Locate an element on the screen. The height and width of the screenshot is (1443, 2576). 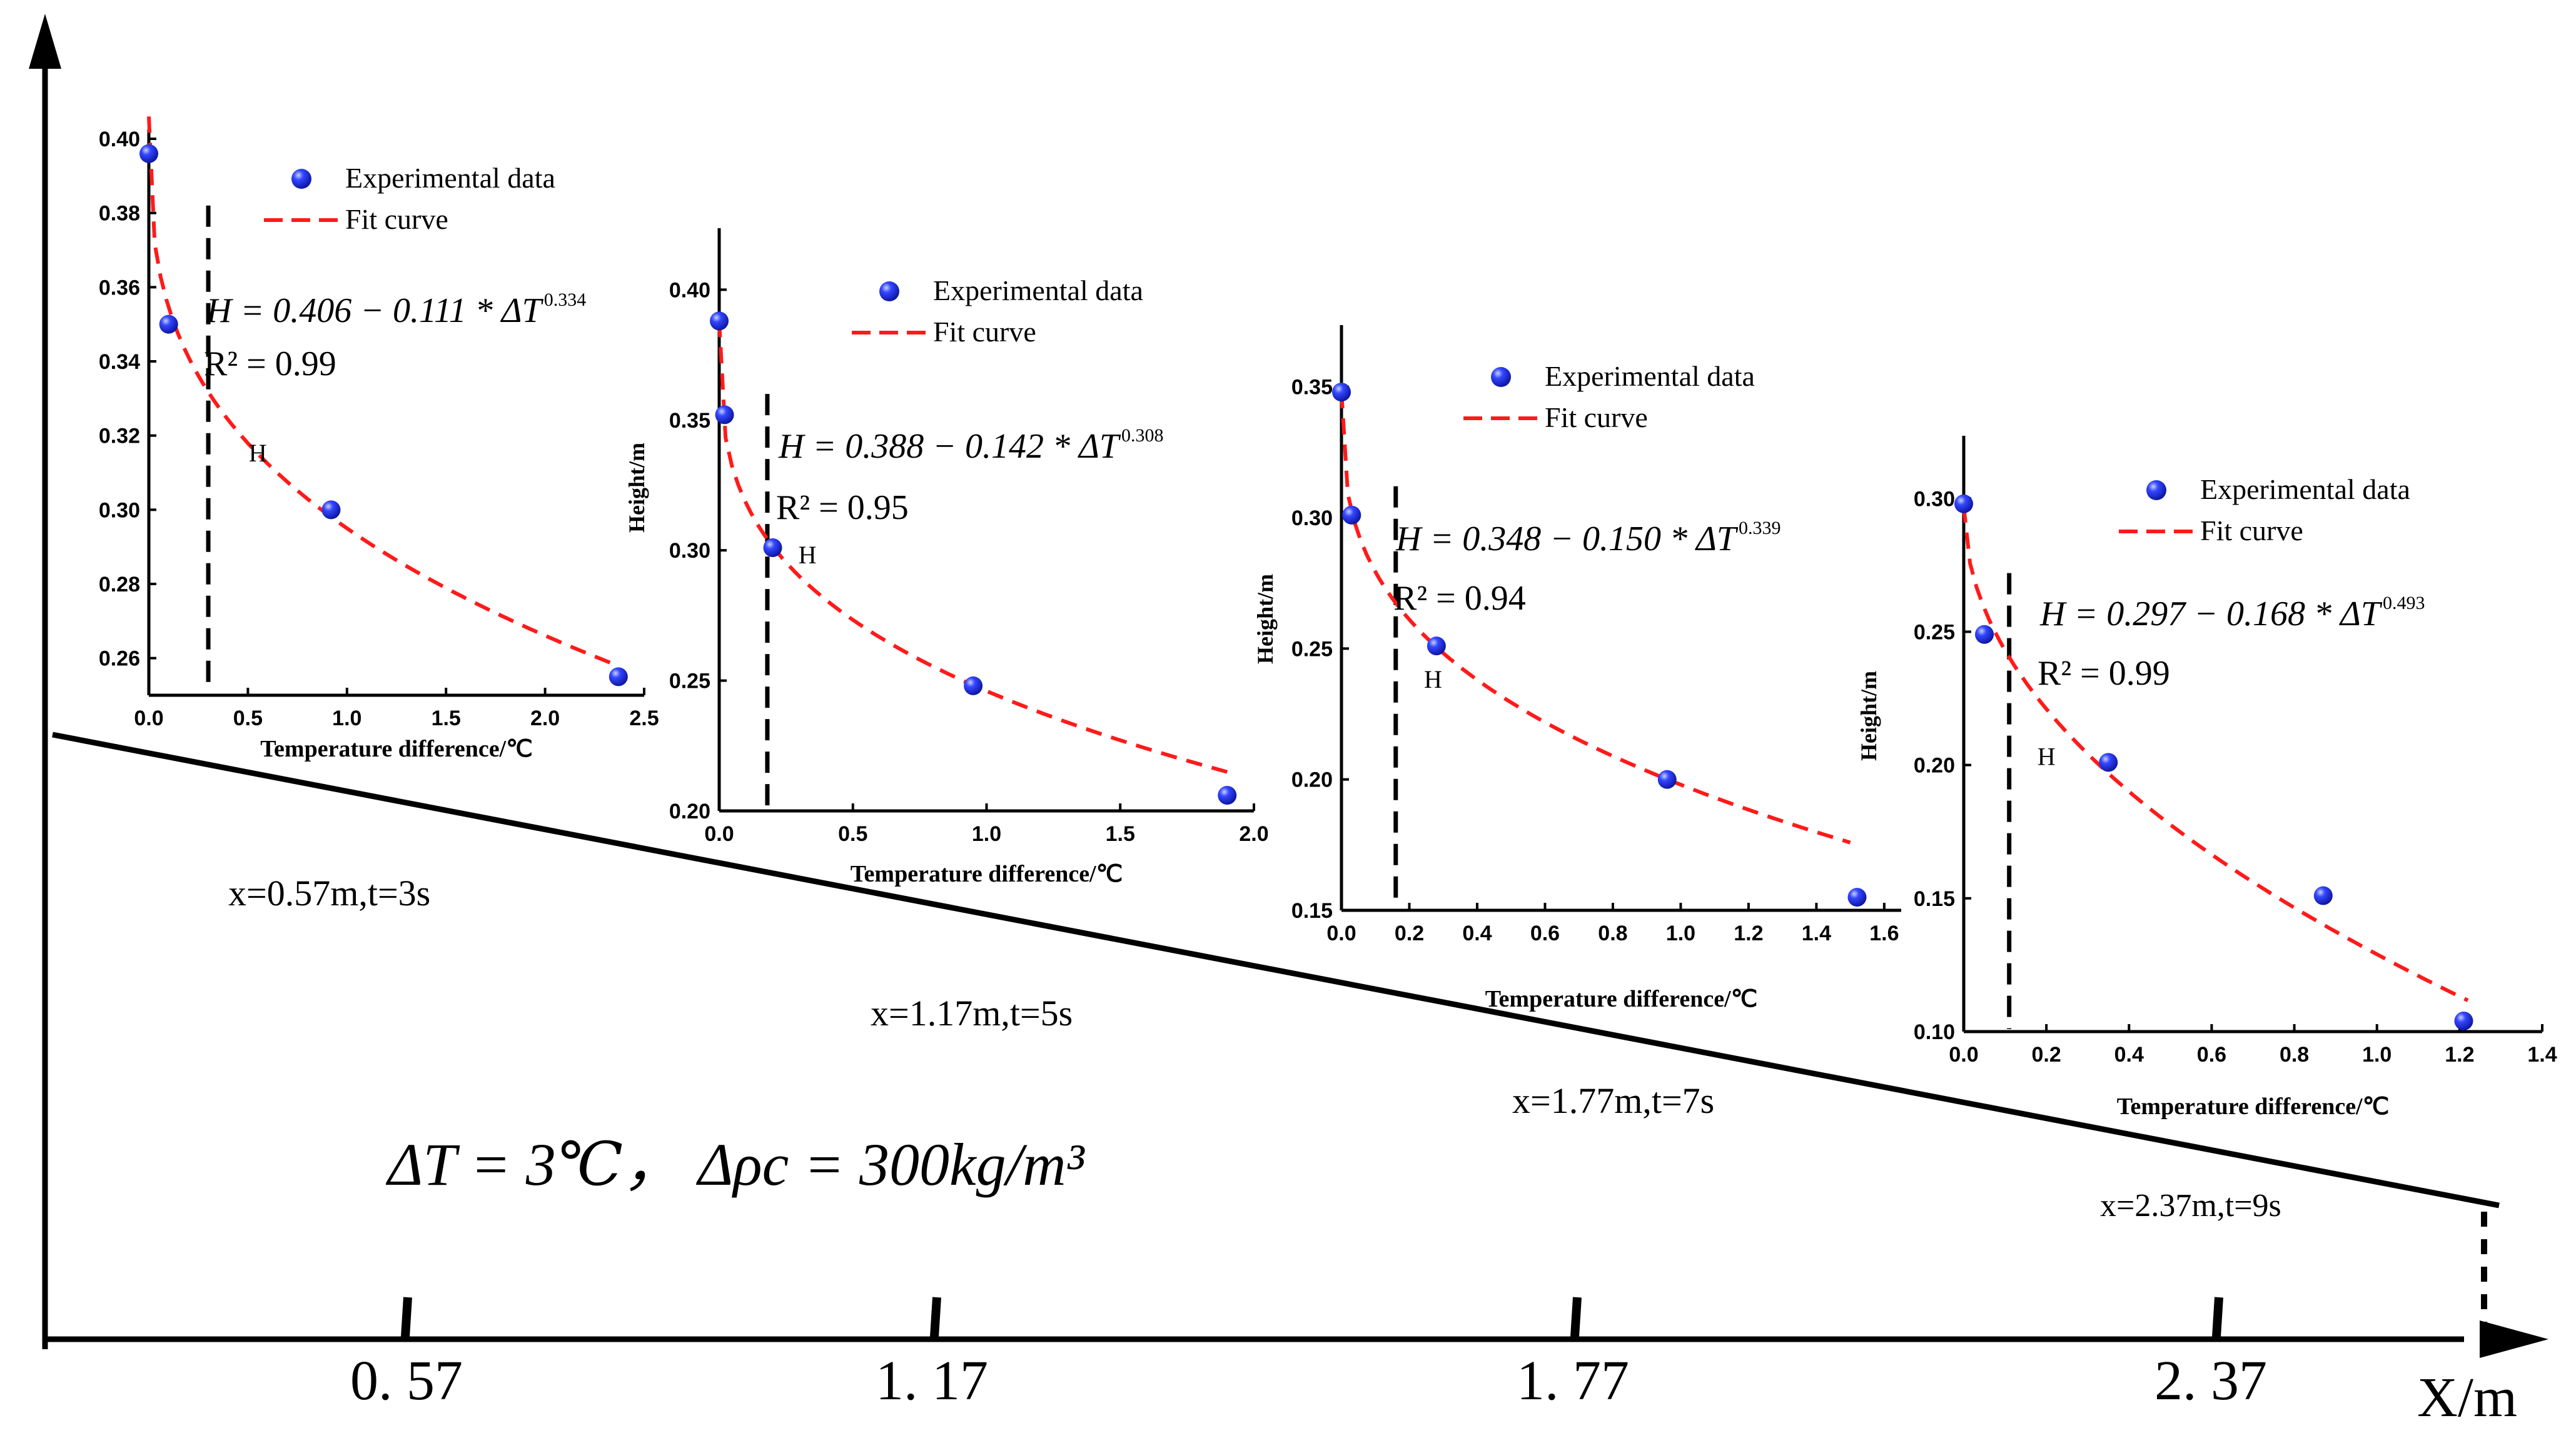
station-label: x=2.37m,t=9s is located at coordinates (2190, 1206).